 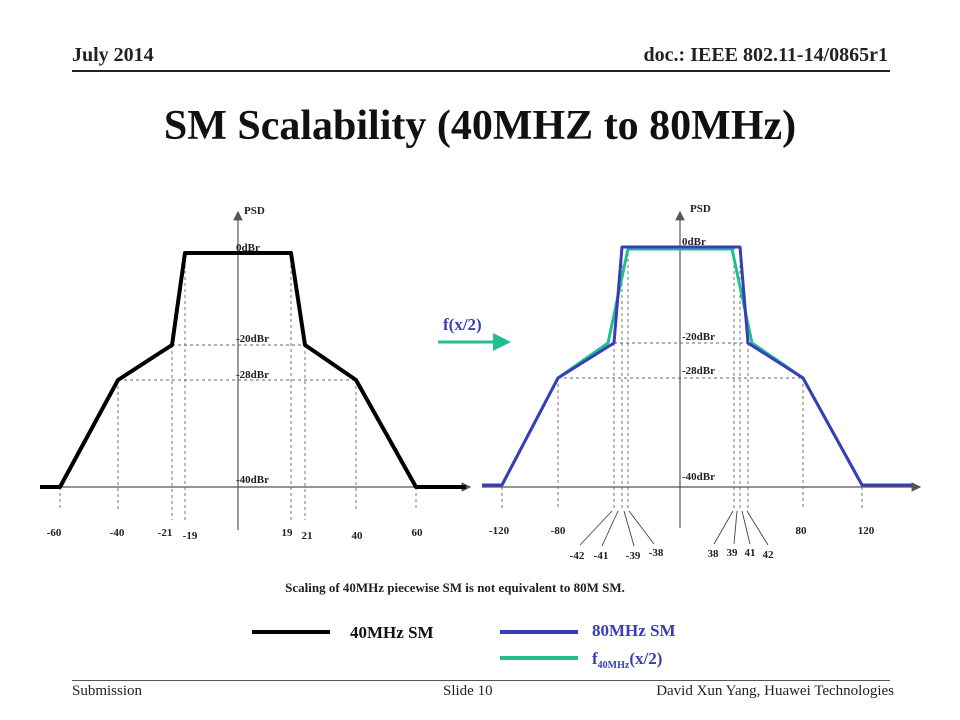 I want to click on right-level-20dbr: -20dBr, so click(x=698, y=337).